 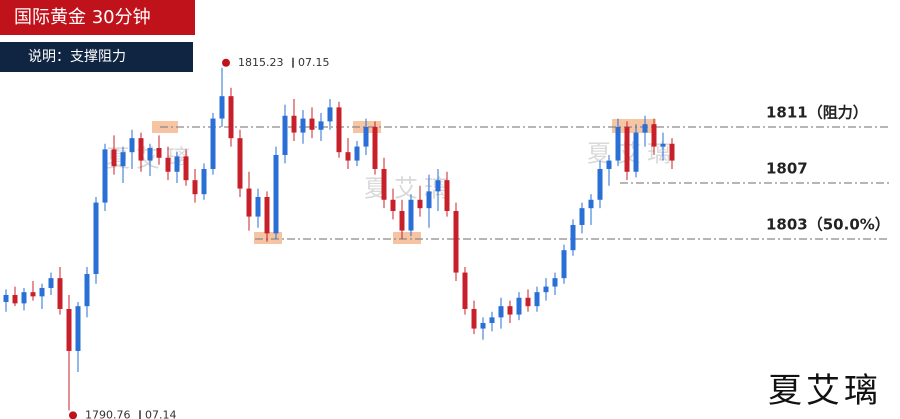 What do you see at coordinates (817, 112) in the screenshot?
I see `level-label: 1811（阻力）` at bounding box center [817, 112].